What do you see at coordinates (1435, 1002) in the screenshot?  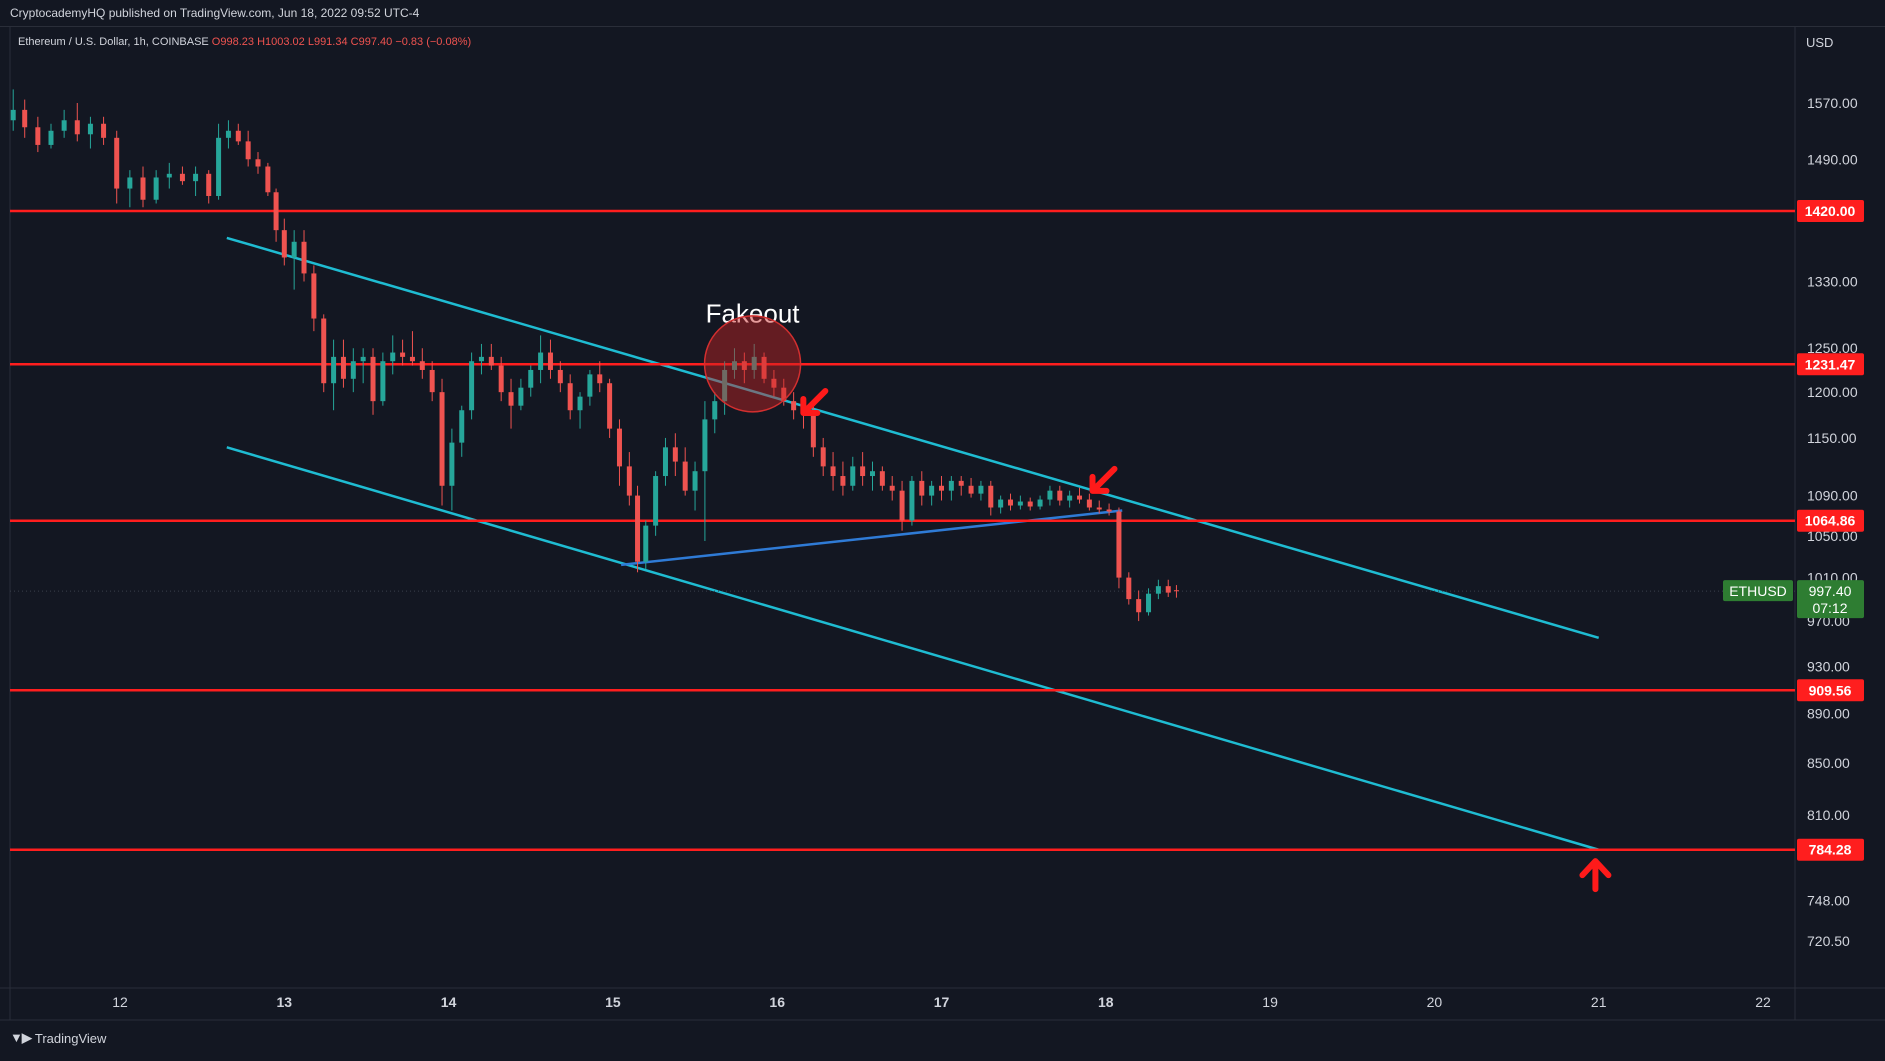 I see `time-tick-label: 20` at bounding box center [1435, 1002].